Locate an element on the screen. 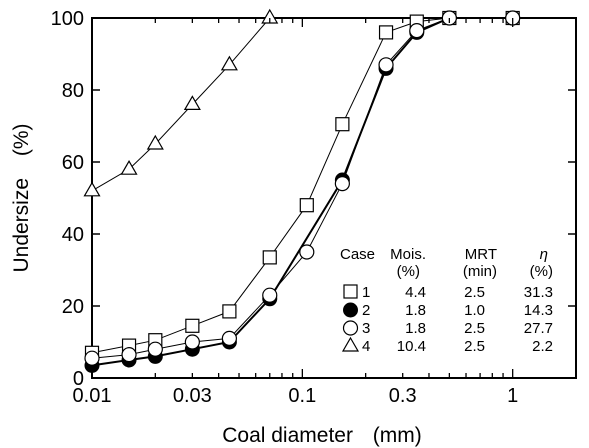  legend-filled-circle-icon is located at coordinates (350, 310).